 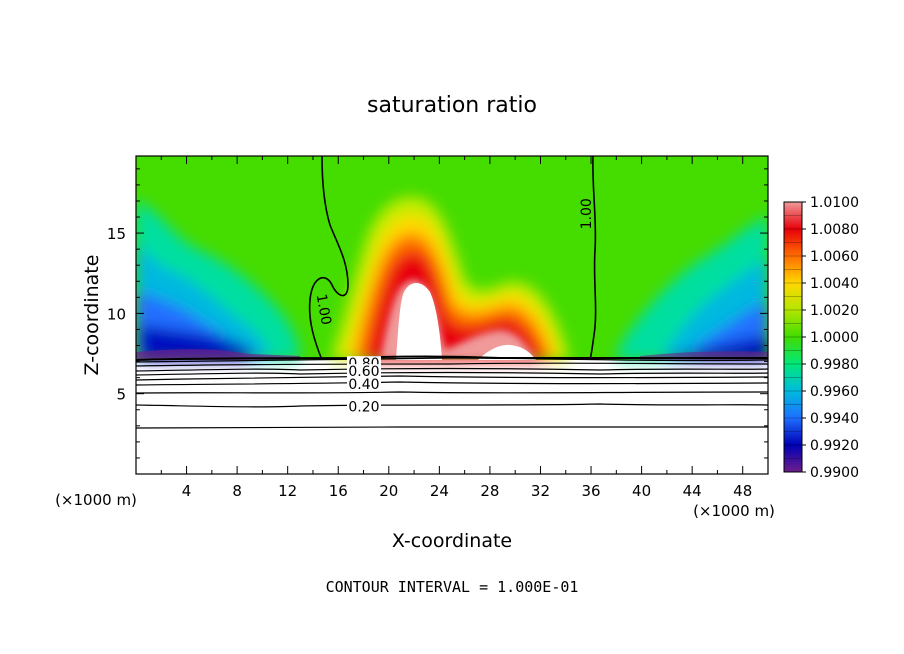 I want to click on y-tick-label: 15, so click(x=116, y=234).